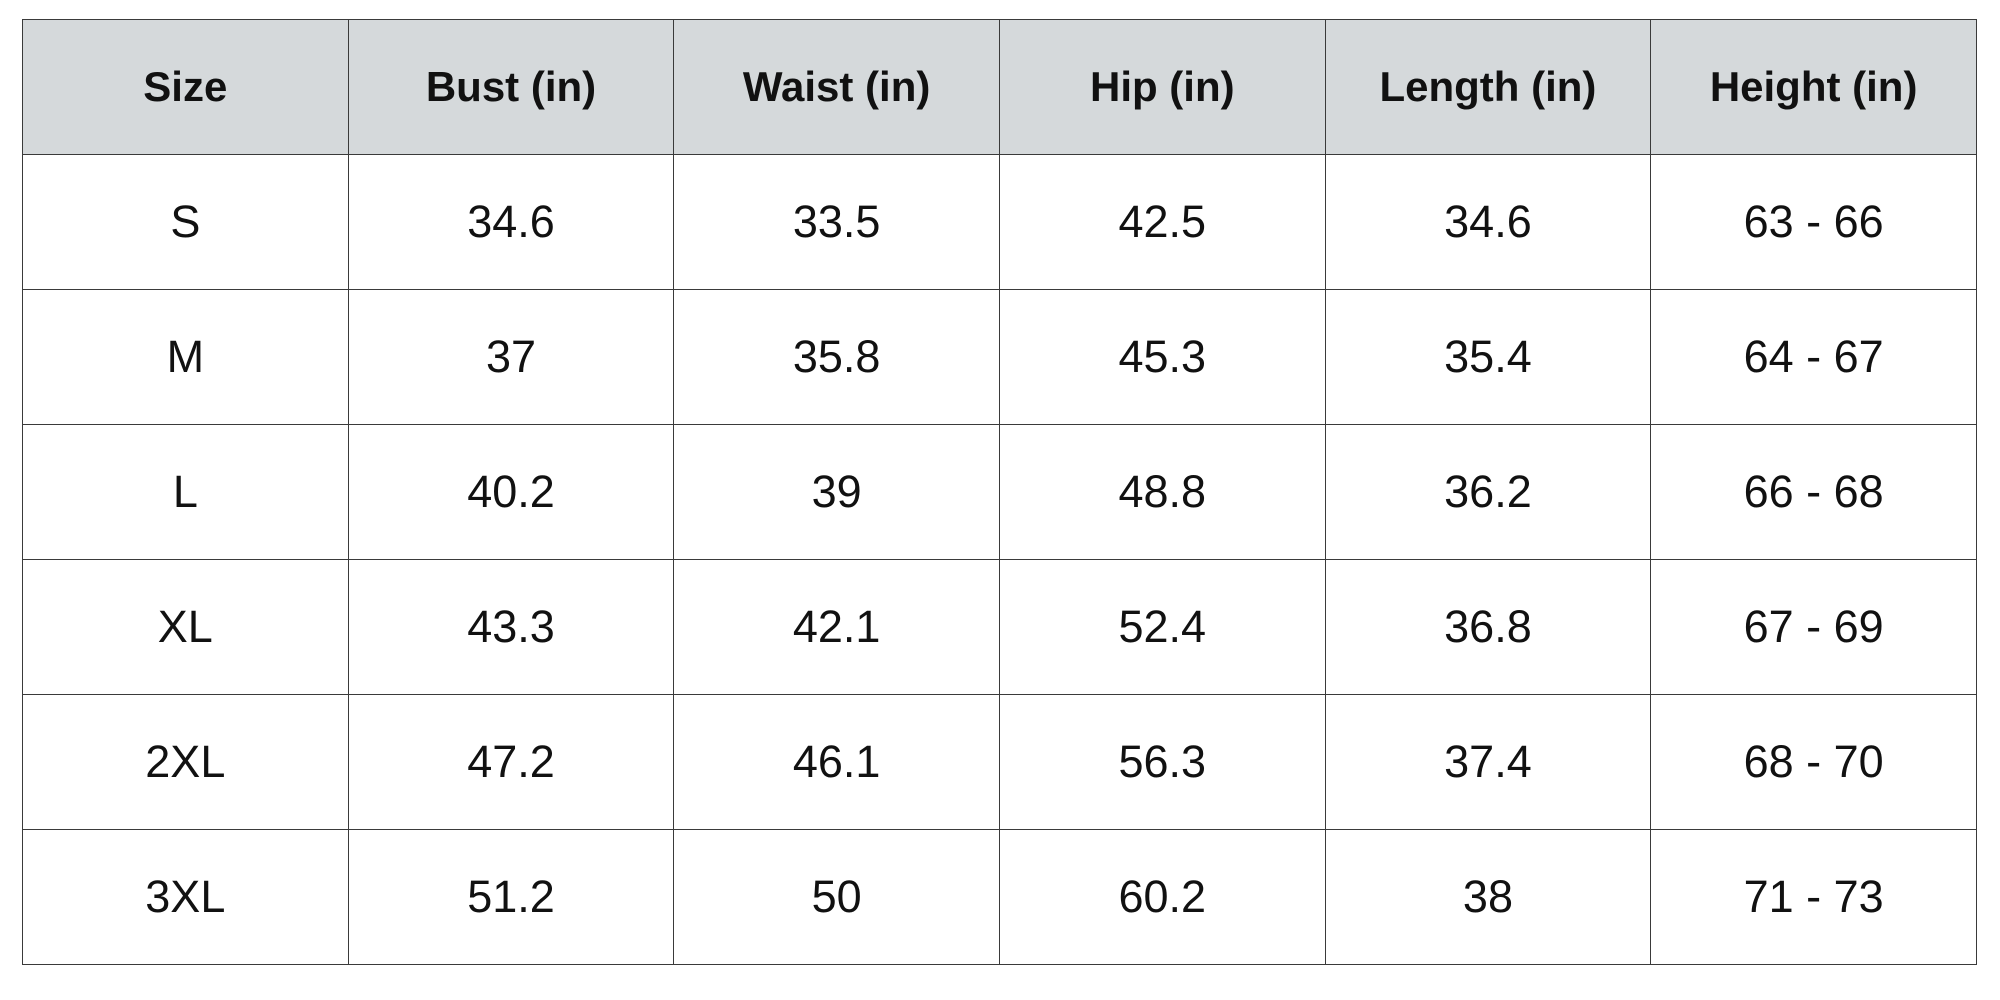  What do you see at coordinates (836, 87) in the screenshot?
I see `header-cell: Waist (in)` at bounding box center [836, 87].